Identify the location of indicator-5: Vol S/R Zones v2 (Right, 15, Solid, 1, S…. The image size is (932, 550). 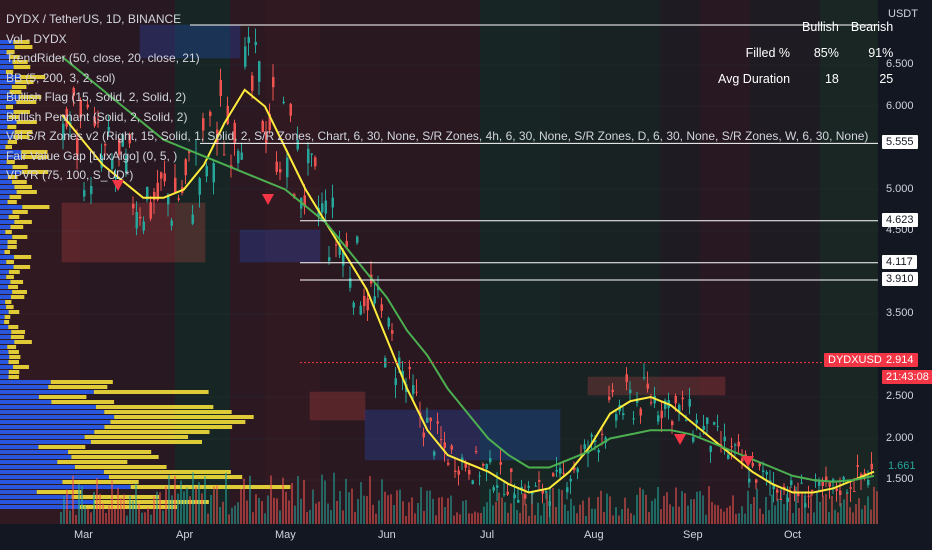
(437, 136).